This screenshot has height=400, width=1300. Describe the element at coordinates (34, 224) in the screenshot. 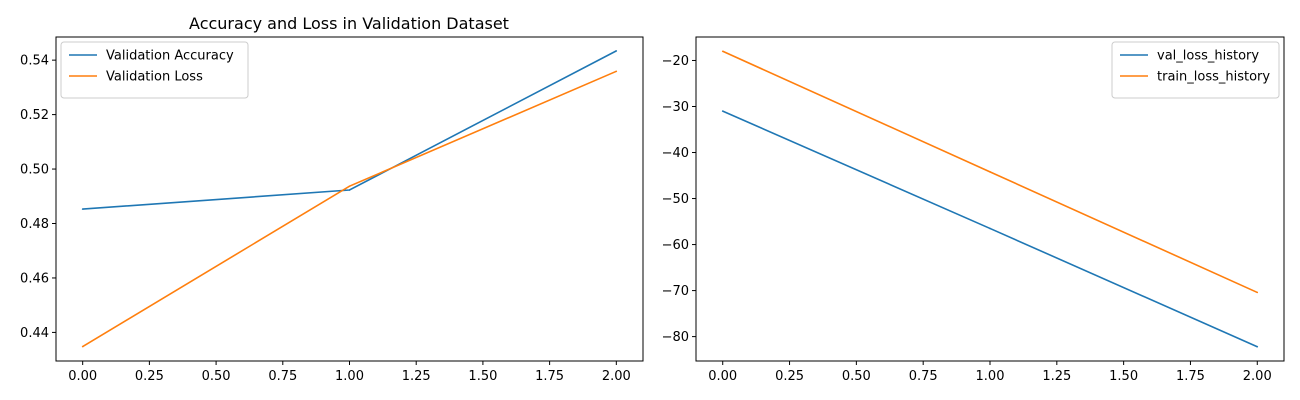

I see `y-tick-label: 0.48` at that location.